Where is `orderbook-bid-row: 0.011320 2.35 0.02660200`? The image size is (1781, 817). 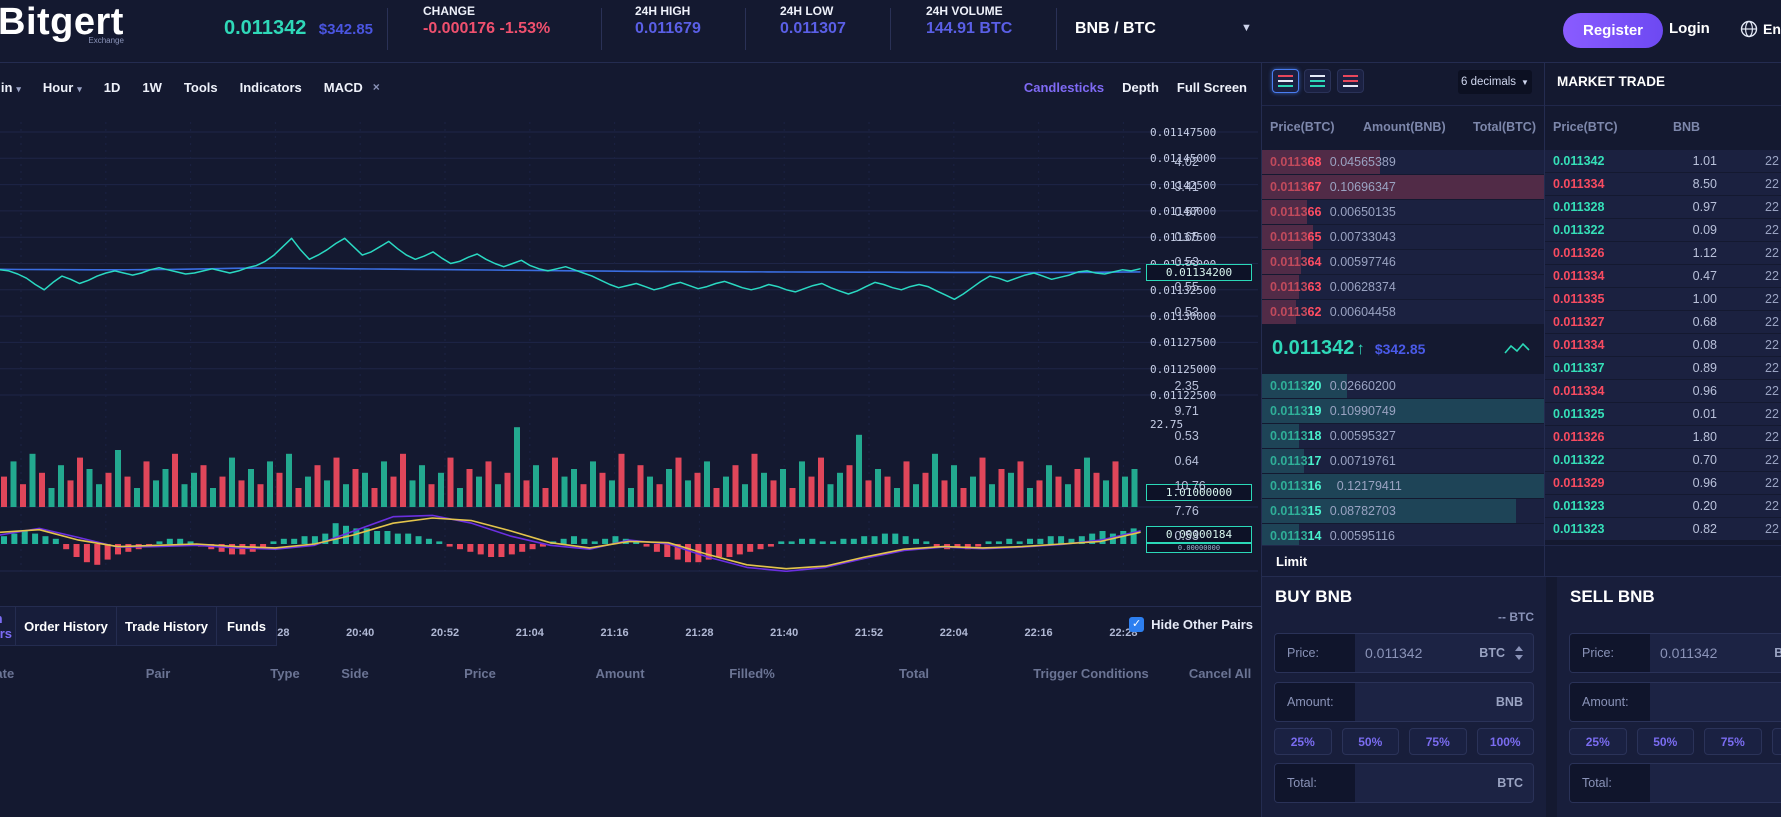 orderbook-bid-row: 0.011320 2.35 0.02660200 is located at coordinates (1359, 386).